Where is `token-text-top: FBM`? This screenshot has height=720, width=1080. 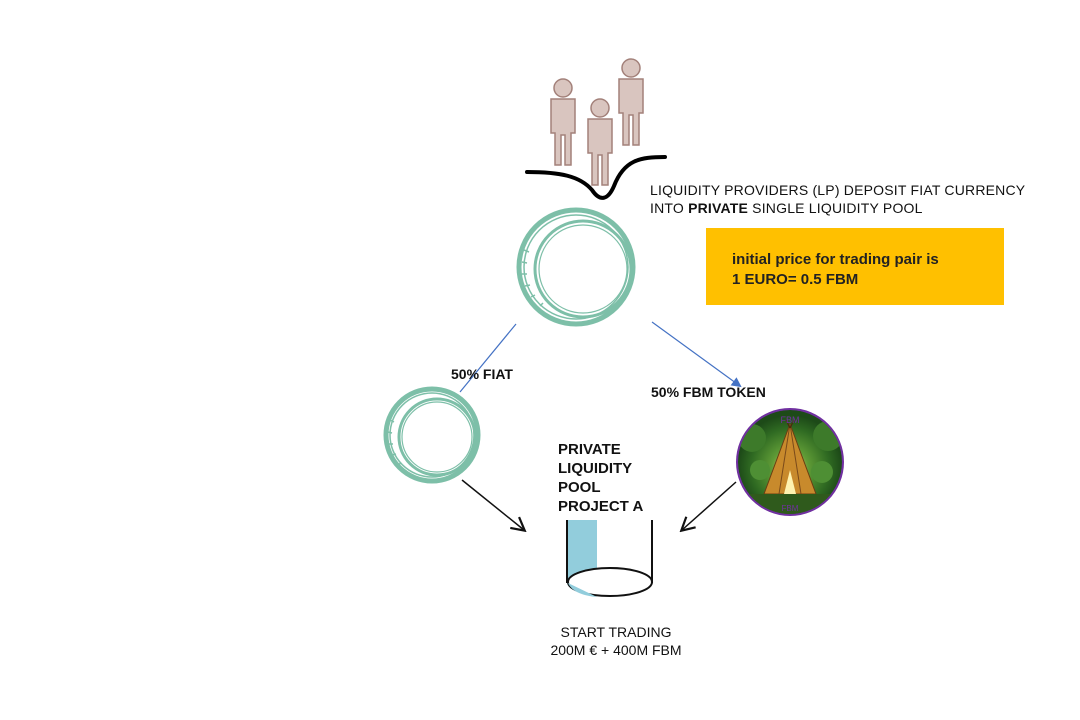 token-text-top: FBM is located at coordinates (790, 420).